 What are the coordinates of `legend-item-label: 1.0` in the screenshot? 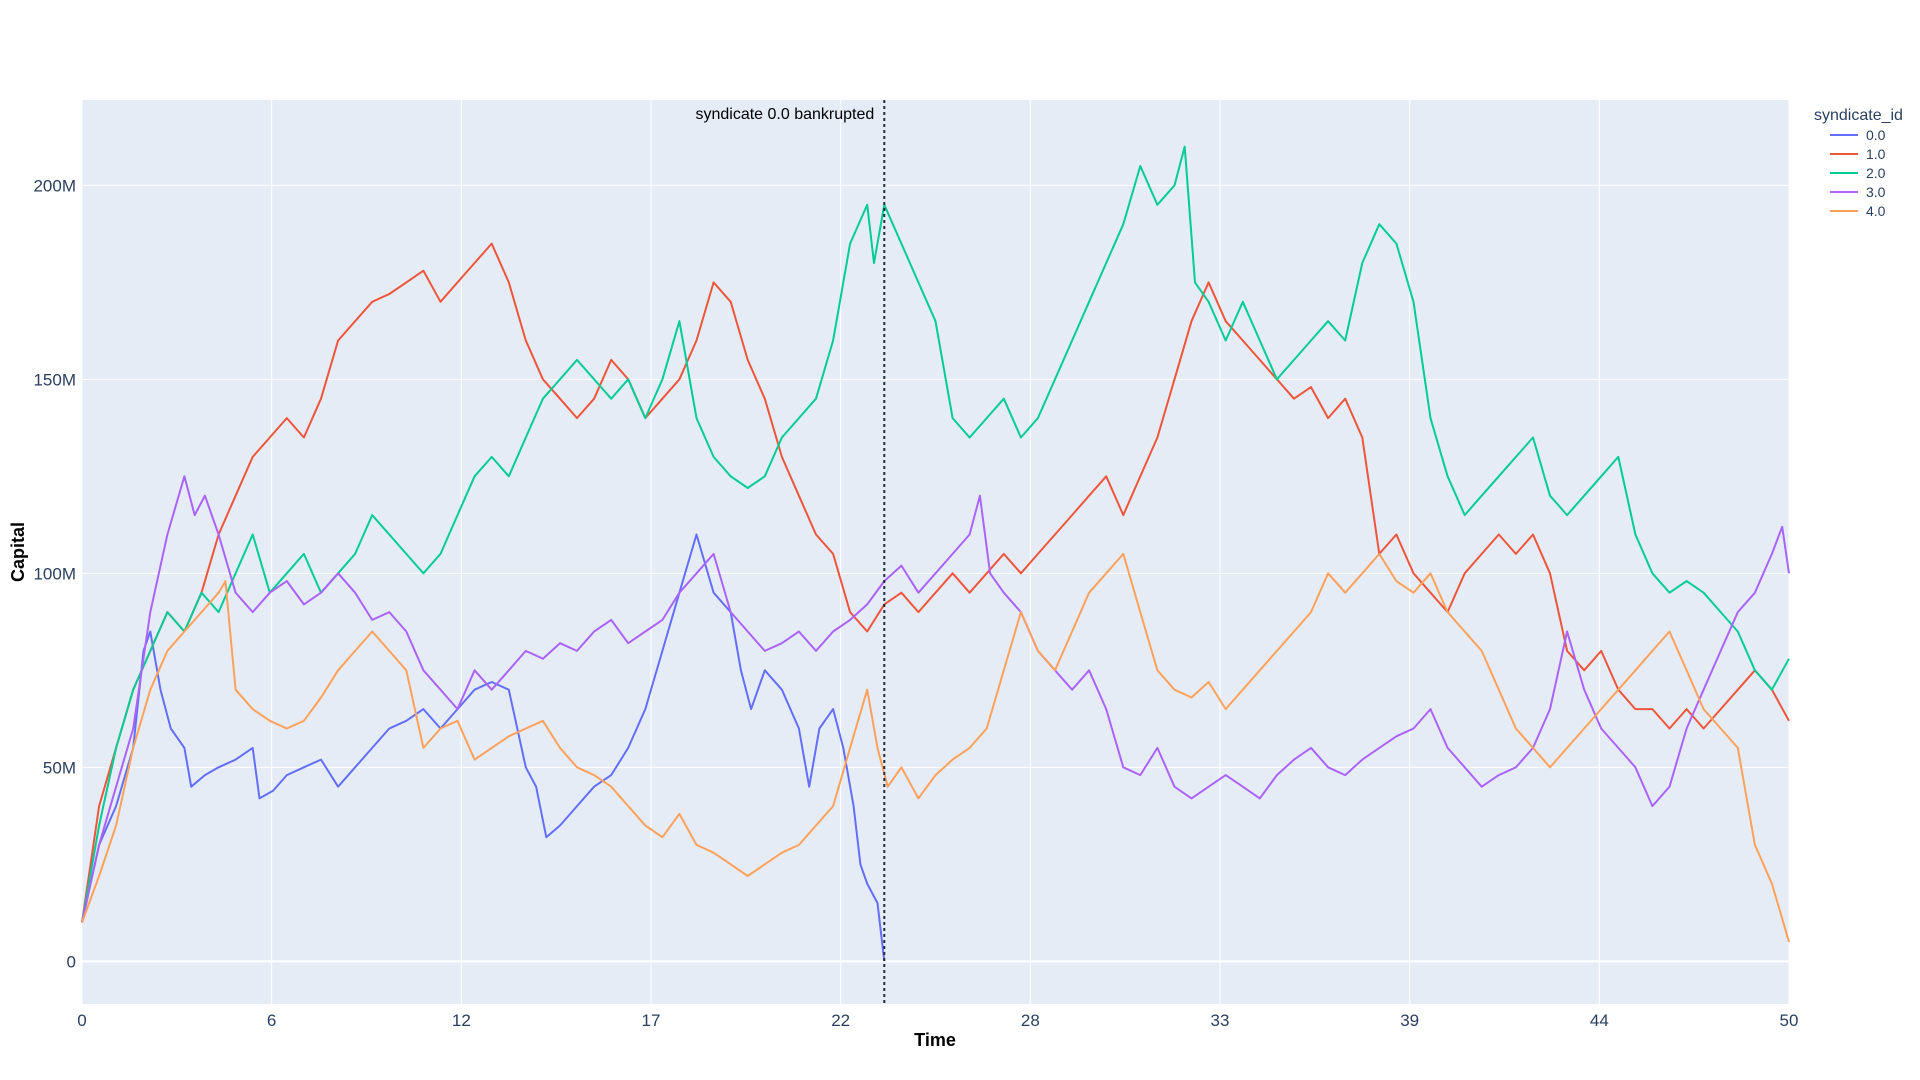 It's located at (1876, 154).